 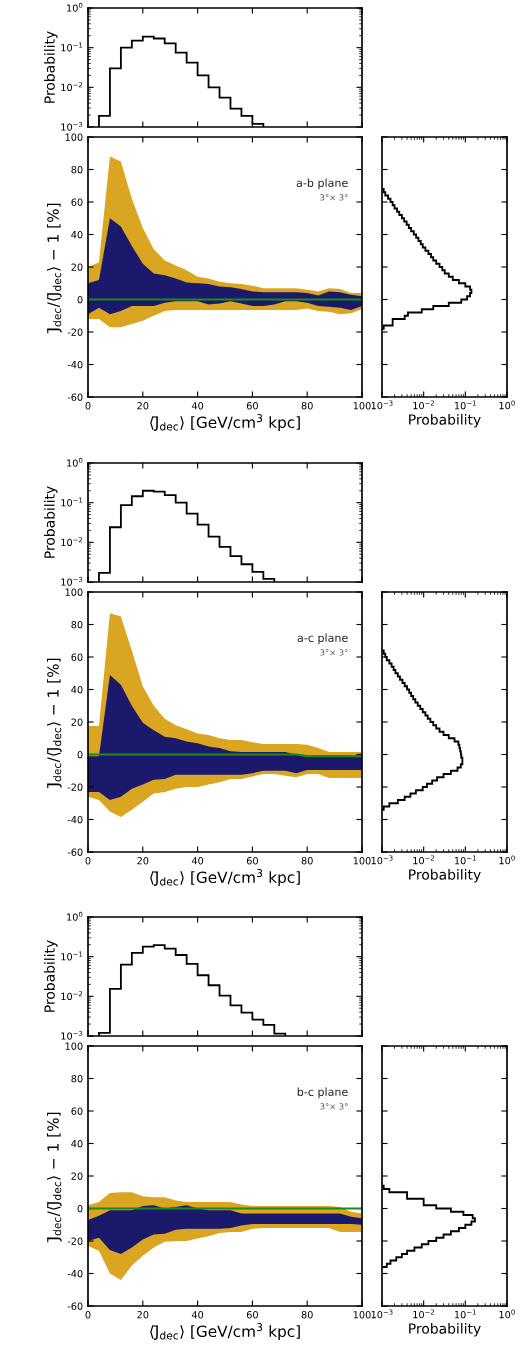 What do you see at coordinates (322, 1093) in the screenshot?
I see `annotation: b-c plane` at bounding box center [322, 1093].